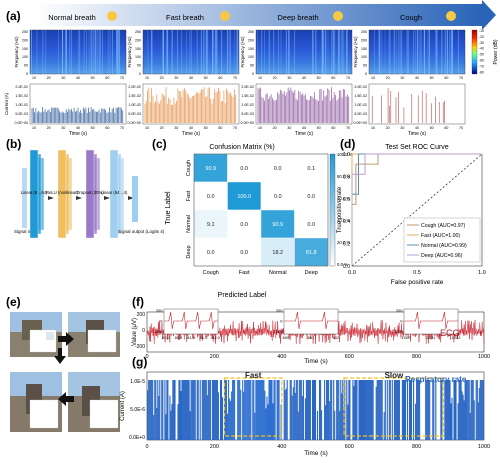 The image size is (500, 463). I want to click on current-xtick: 30, so click(289, 128).